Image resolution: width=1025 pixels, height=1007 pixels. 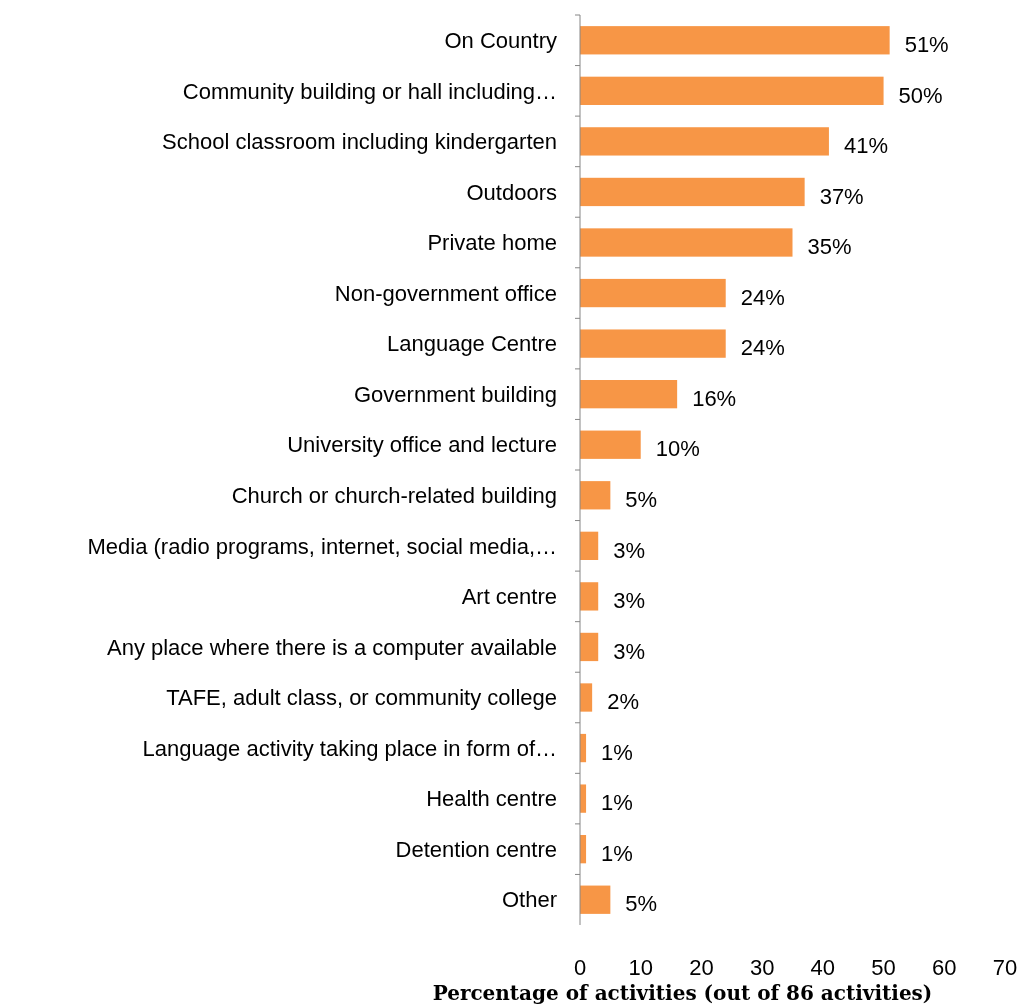 I want to click on x-tick-label: 40, so click(x=823, y=967).